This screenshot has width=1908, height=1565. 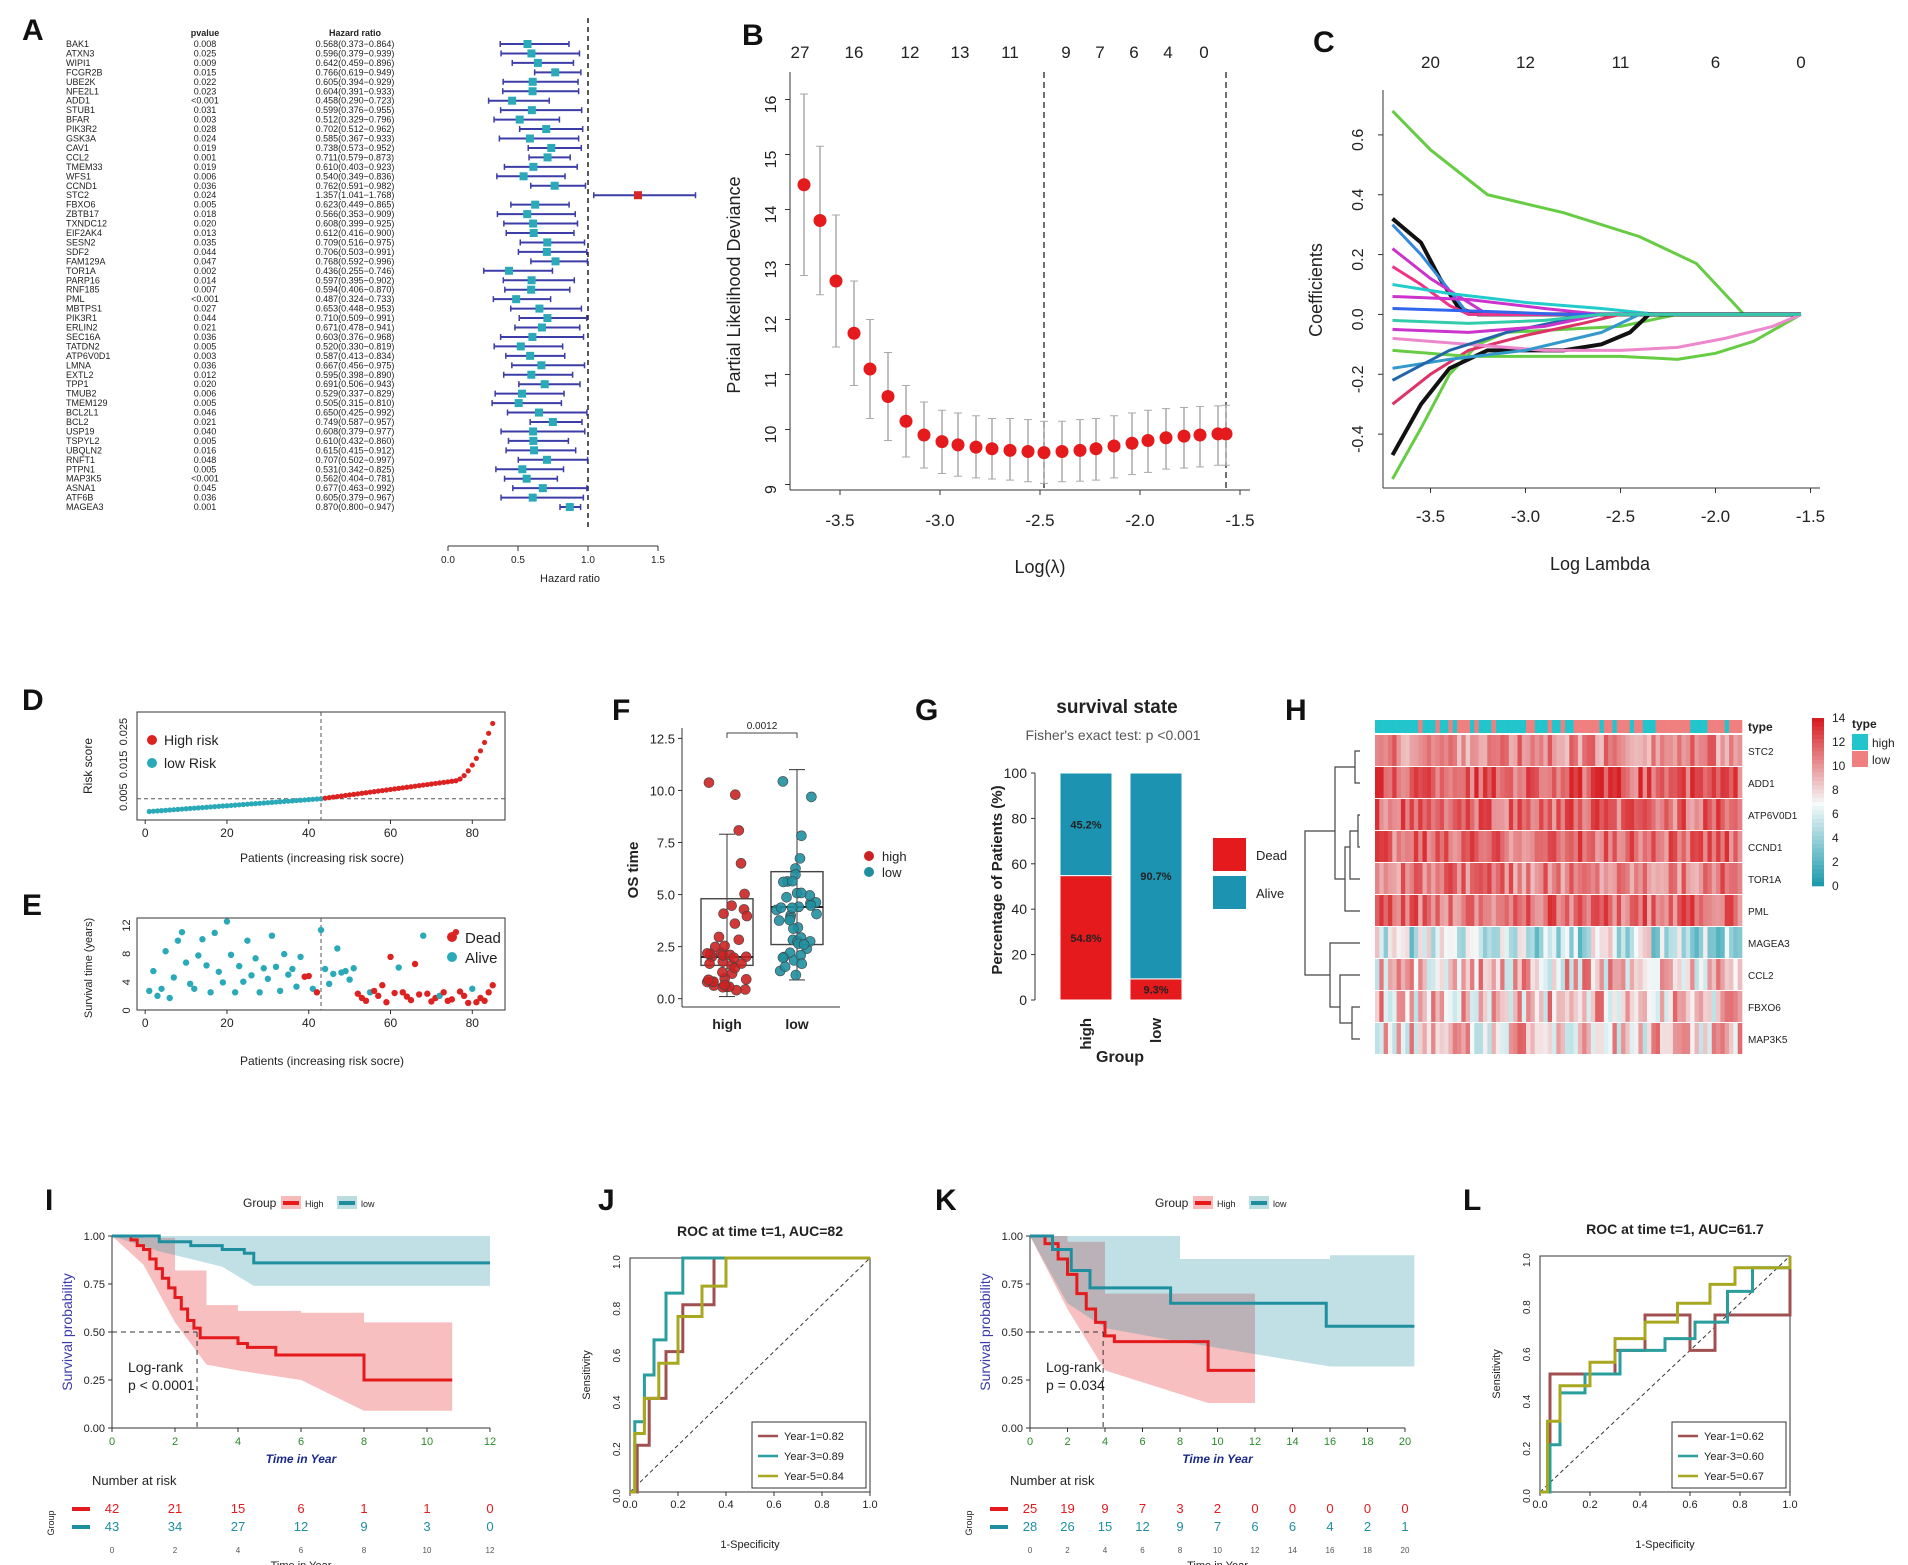 What do you see at coordinates (355, 44) in the screenshot?
I see `hr-label: 0.568(0.373−0.864)` at bounding box center [355, 44].